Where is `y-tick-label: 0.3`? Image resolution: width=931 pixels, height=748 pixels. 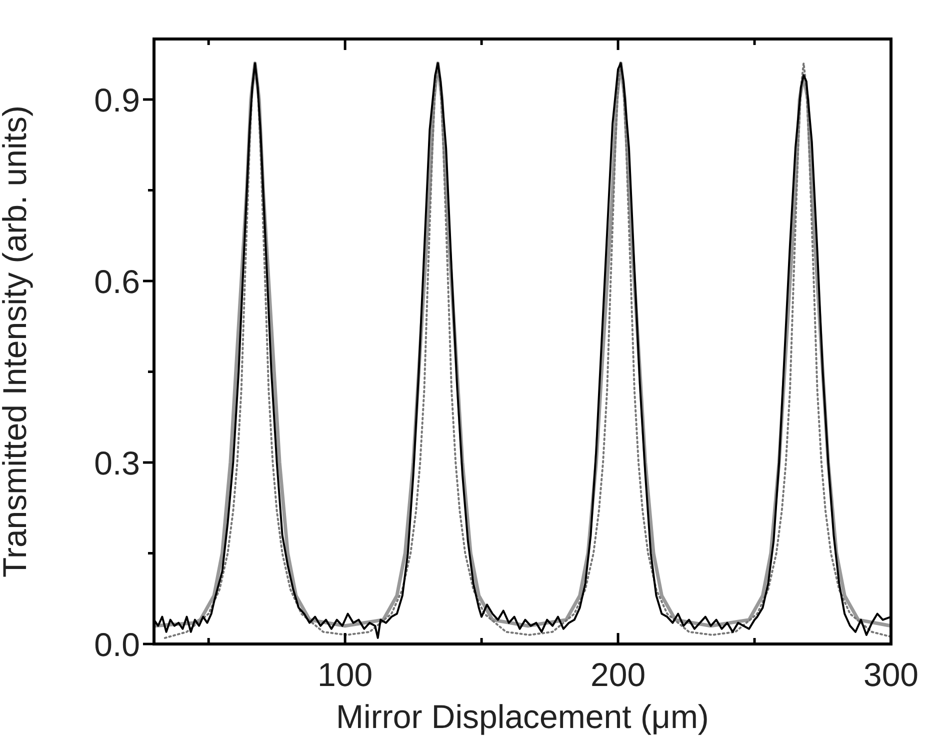 y-tick-label: 0.3 is located at coordinates (117, 463).